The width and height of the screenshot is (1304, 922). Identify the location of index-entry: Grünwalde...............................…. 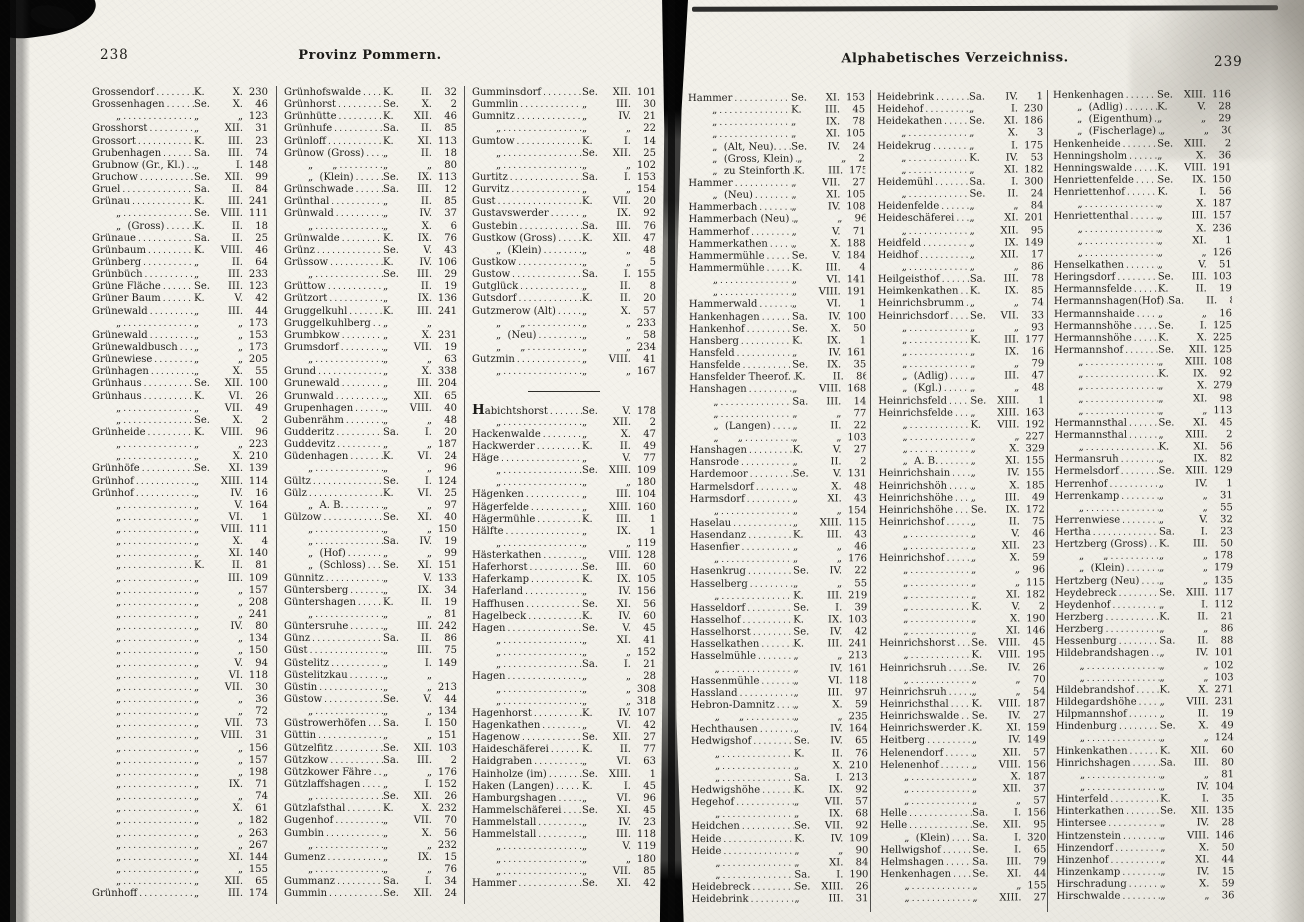
(370, 238).